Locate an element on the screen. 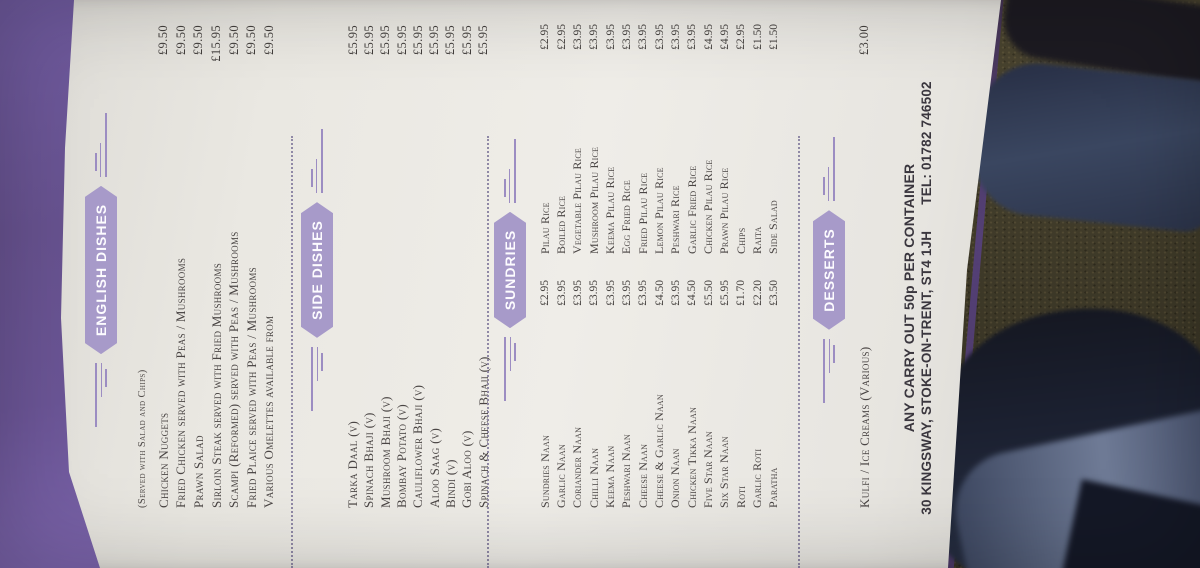 The height and width of the screenshot is (568, 1200). menu-item-row: Kulfi / Ice Creams (Various) £3.00 is located at coordinates (865, 284).